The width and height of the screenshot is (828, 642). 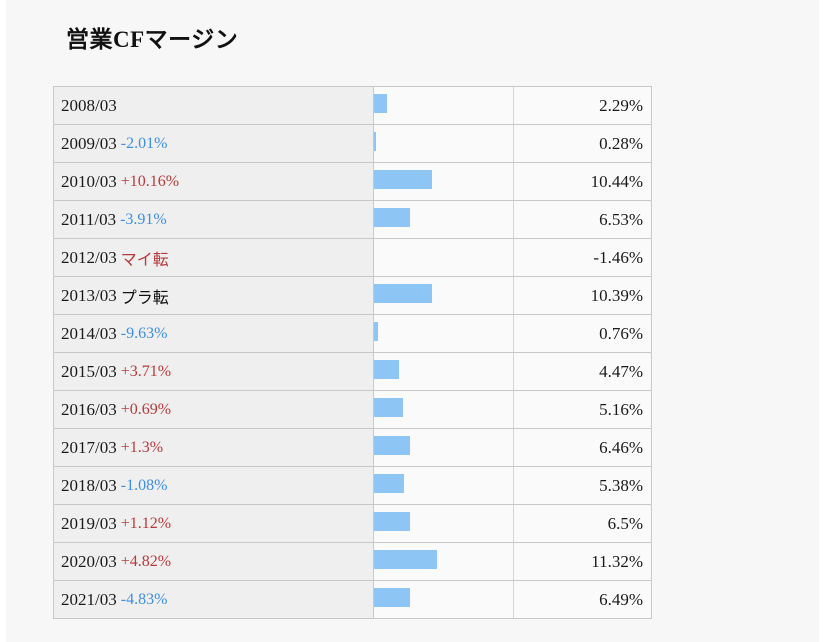 What do you see at coordinates (152, 39) in the screenshot?
I see `chart-title: 営業CFマージン` at bounding box center [152, 39].